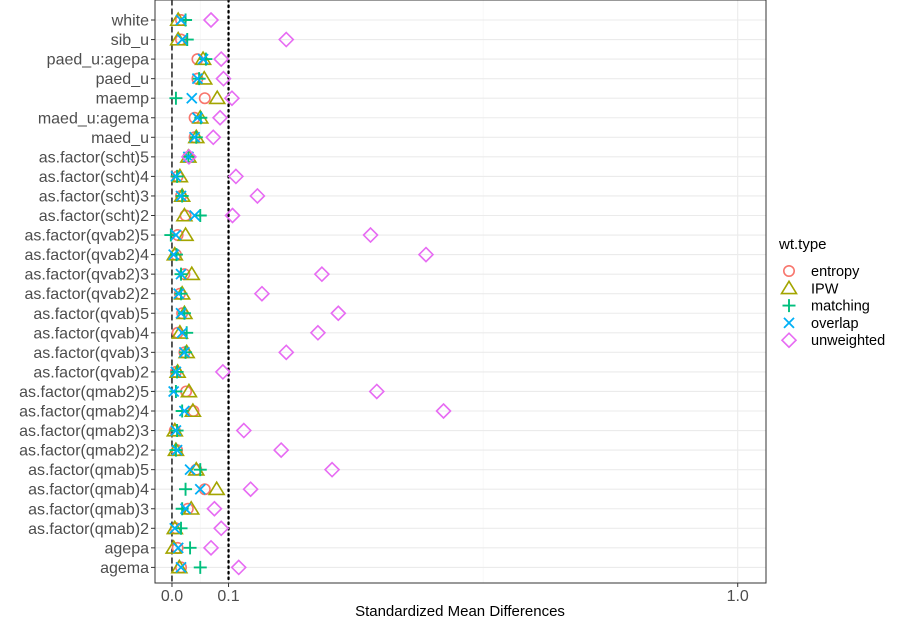 The width and height of the screenshot is (901, 624). I want to click on legend-item-matching: matching, so click(826, 307).